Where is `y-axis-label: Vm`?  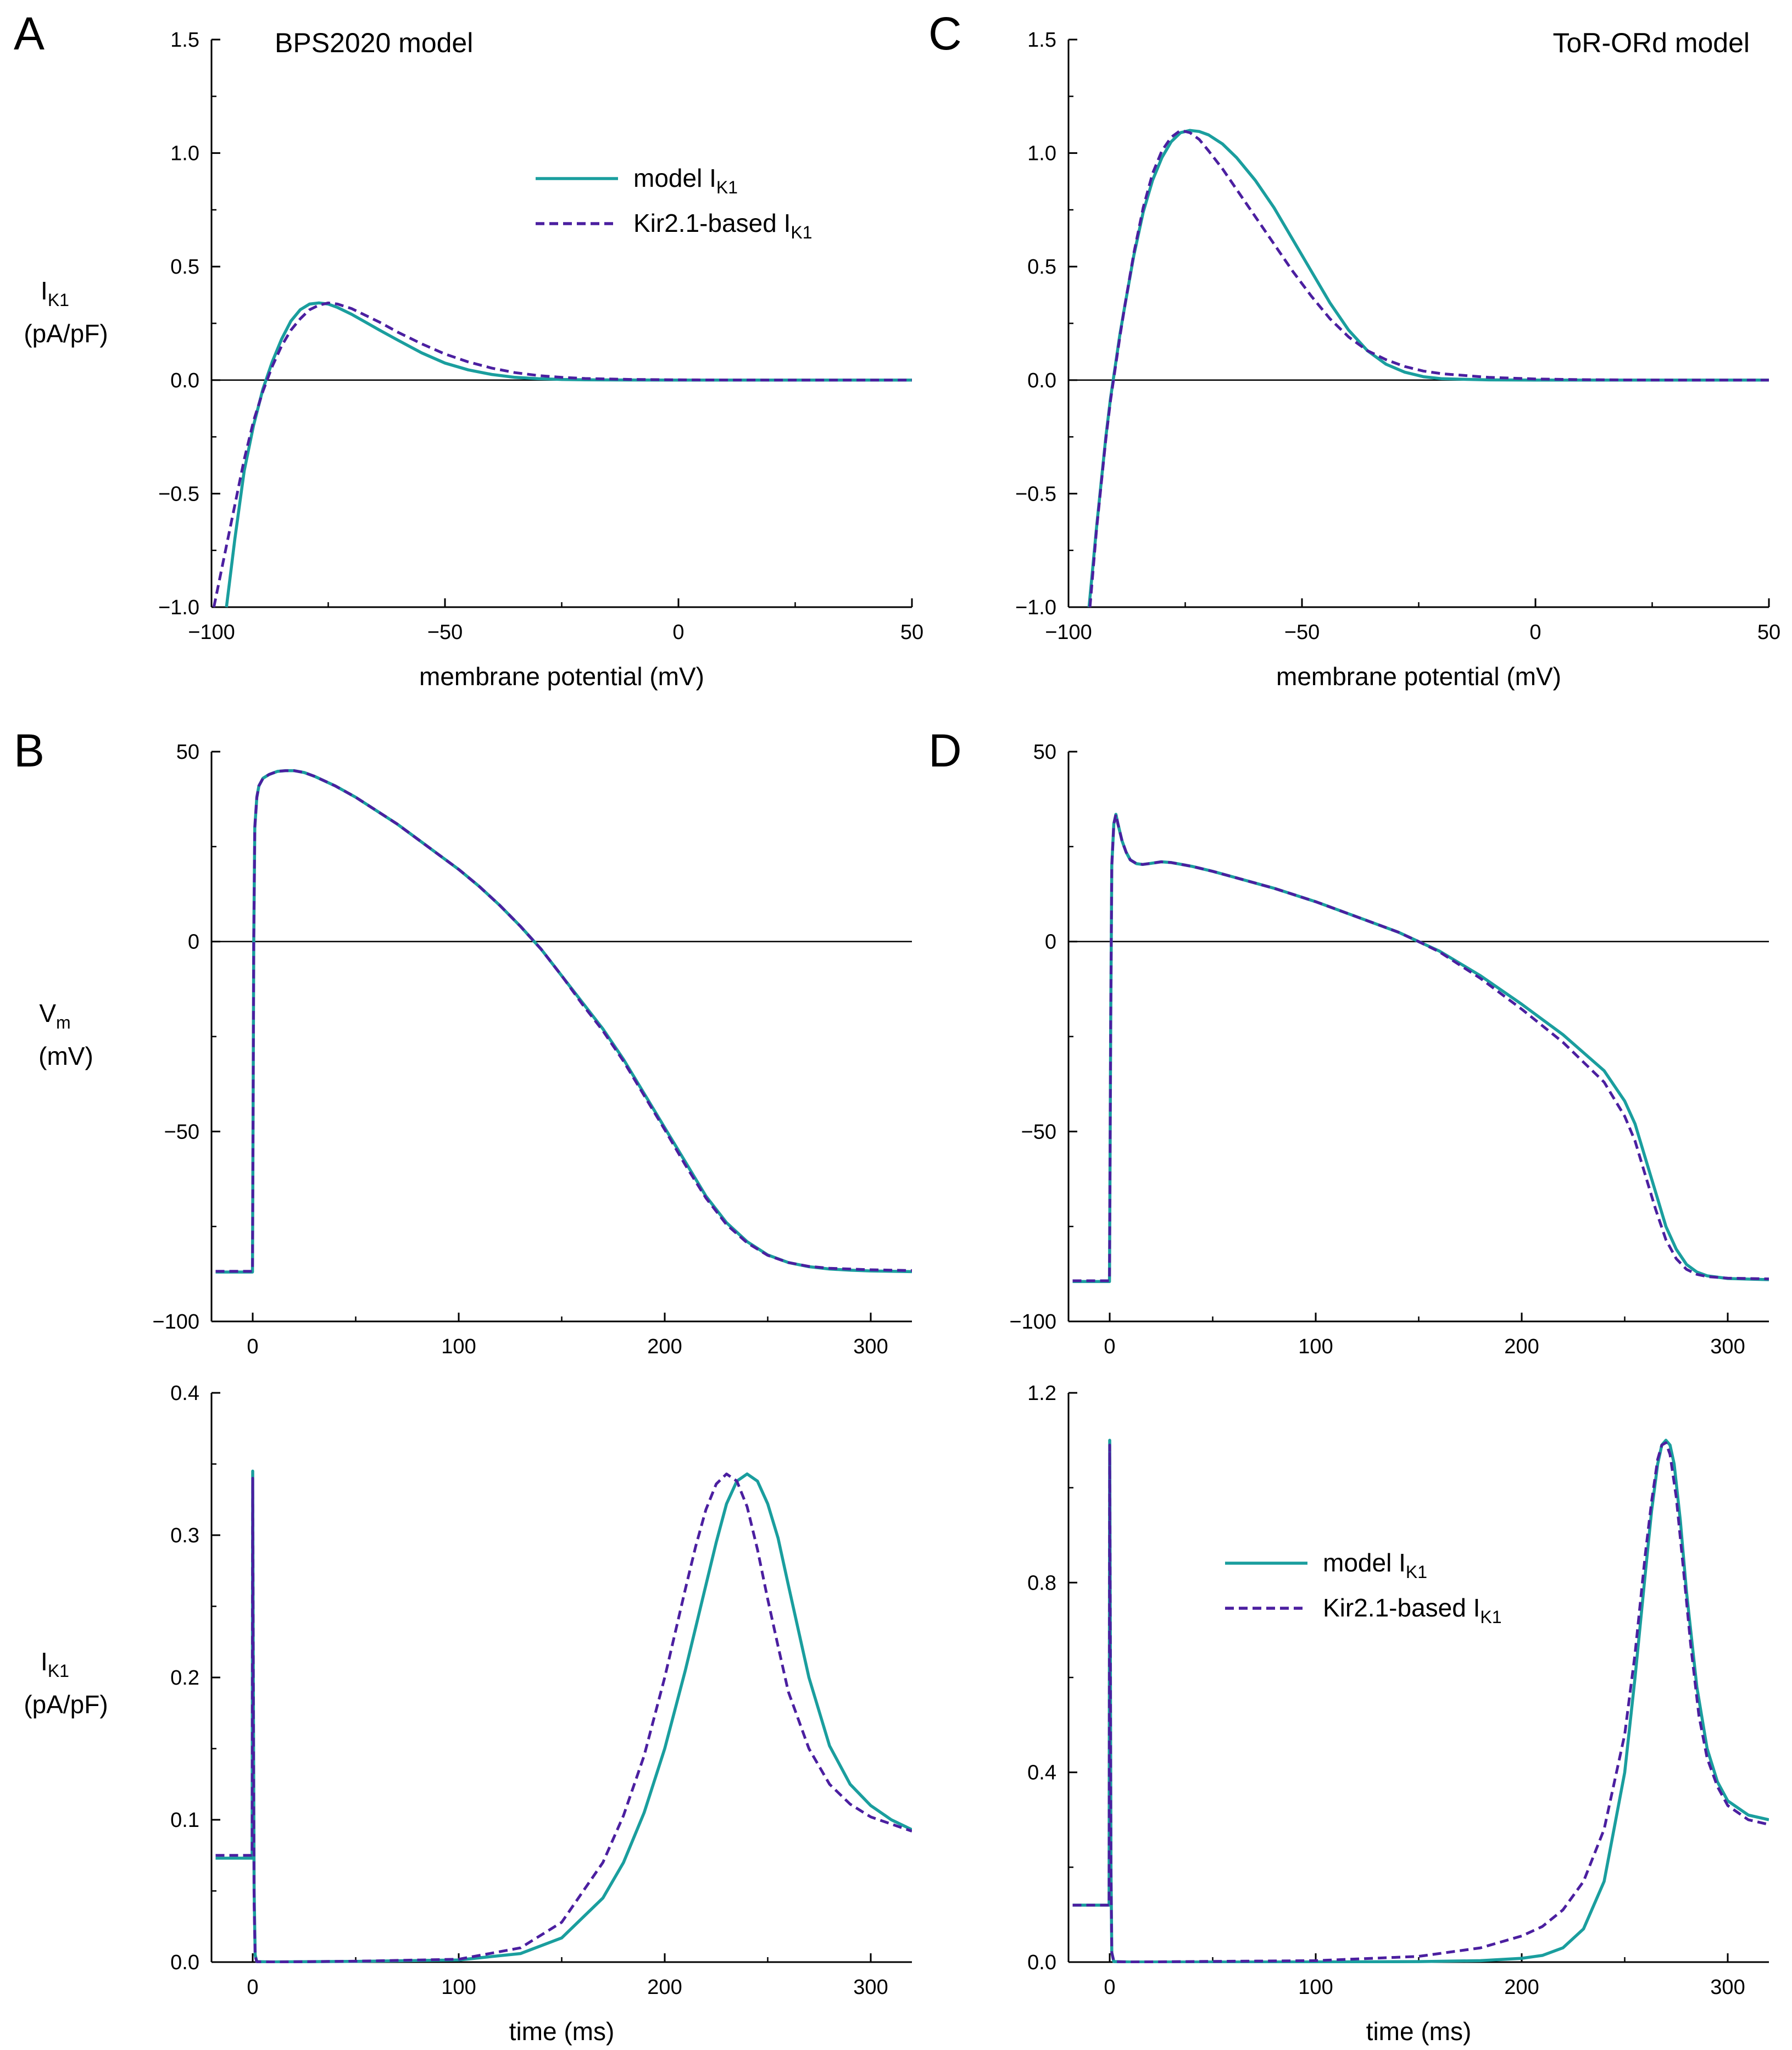 y-axis-label: Vm is located at coordinates (54, 1016).